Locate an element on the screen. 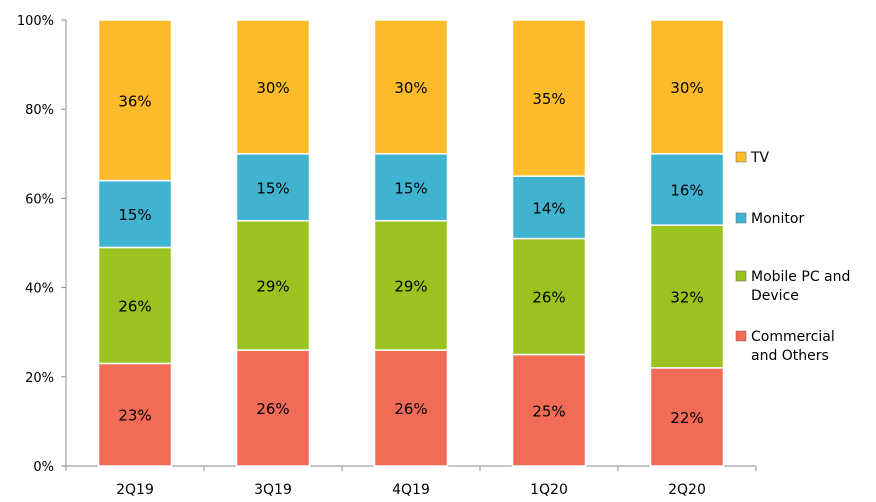 This screenshot has width=876, height=502. data-label: 32% is located at coordinates (686, 298).